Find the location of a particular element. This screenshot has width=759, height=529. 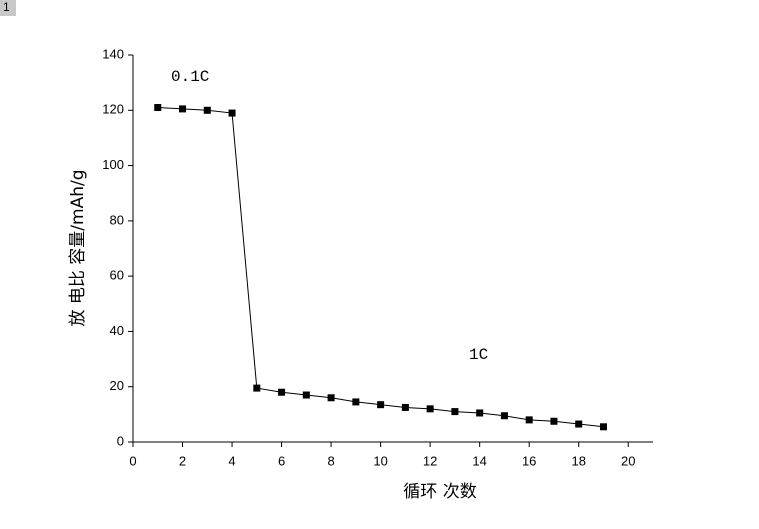

y-tick-label: 0 is located at coordinates (120, 440).